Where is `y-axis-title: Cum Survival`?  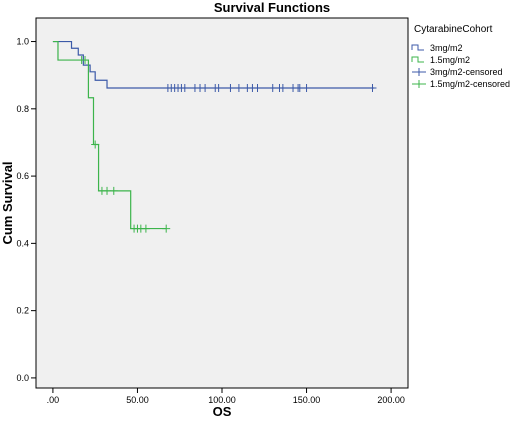
y-axis-title: Cum Survival is located at coordinates (7, 202).